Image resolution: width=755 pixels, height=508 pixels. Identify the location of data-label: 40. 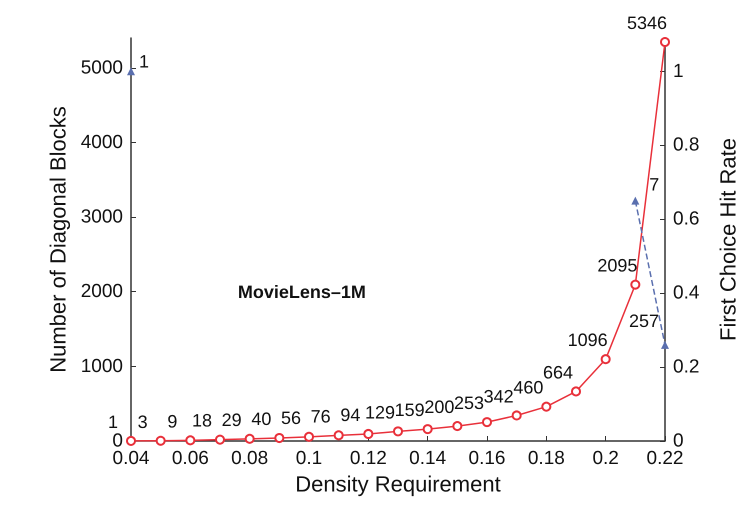
(261, 419).